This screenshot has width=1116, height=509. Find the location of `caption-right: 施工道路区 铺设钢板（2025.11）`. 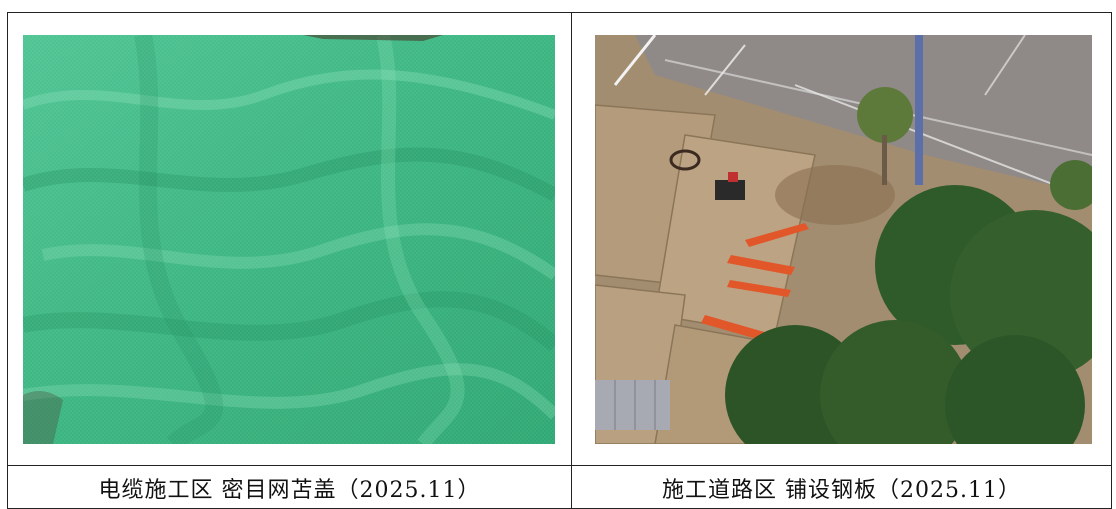

caption-right: 施工道路区 铺设钢板（2025.11） is located at coordinates (841, 490).